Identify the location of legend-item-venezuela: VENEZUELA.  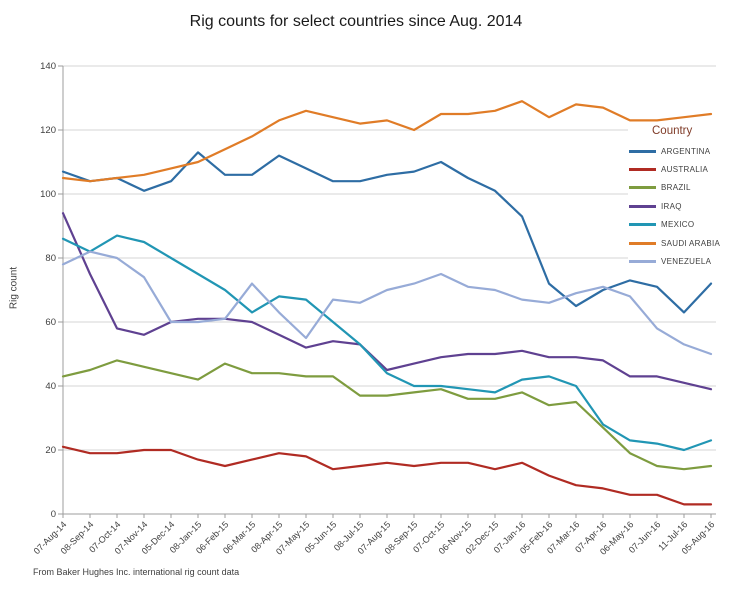
(688, 261).